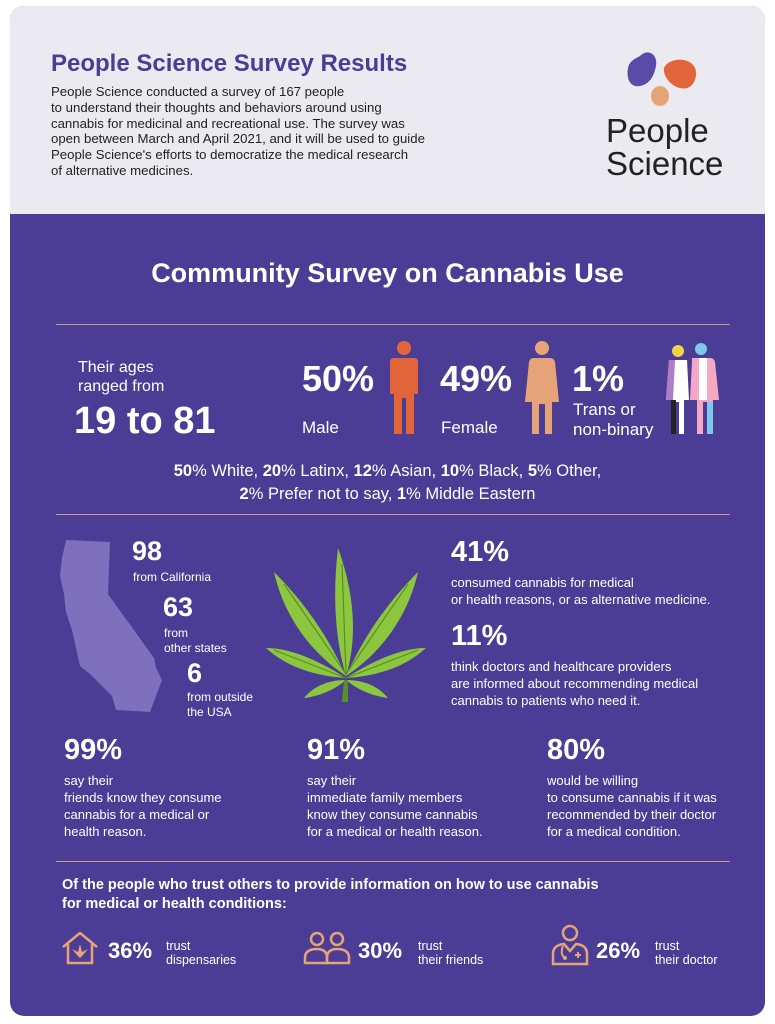 The height and width of the screenshot is (1024, 775). Describe the element at coordinates (686, 953) in the screenshot. I see `doctor-label: trust their doctor` at that location.